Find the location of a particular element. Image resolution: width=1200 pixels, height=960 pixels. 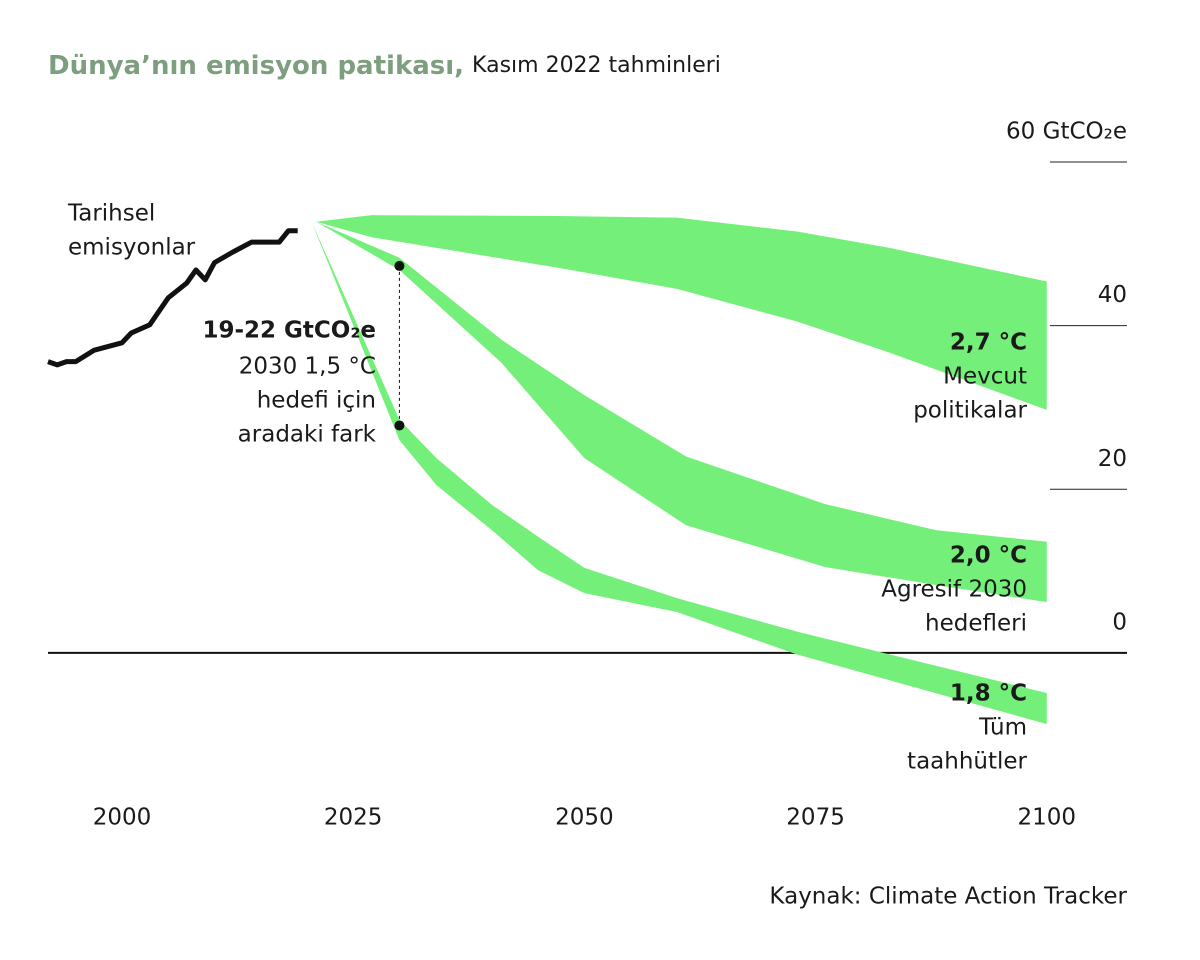

series-label: politikalar is located at coordinates (970, 411).